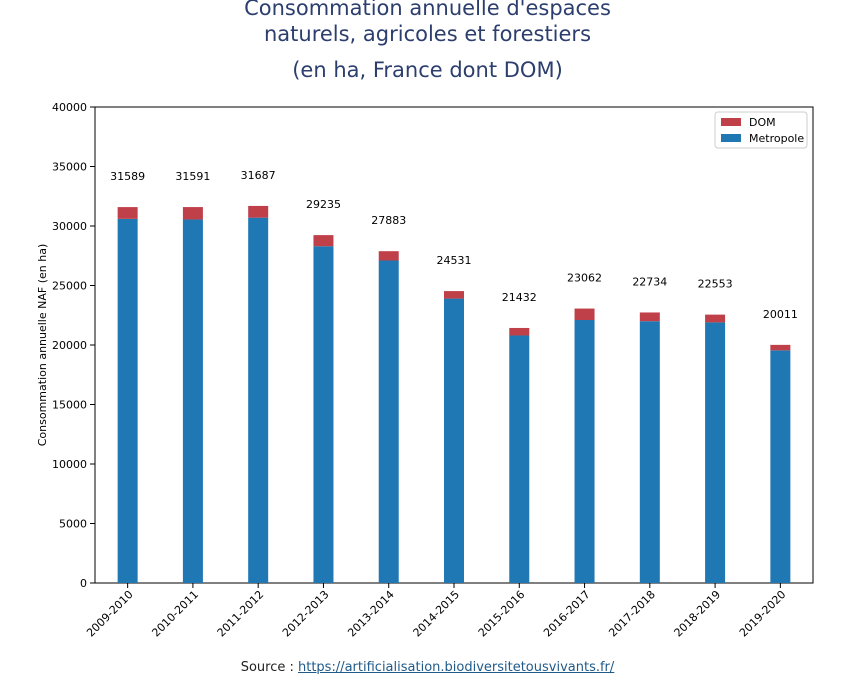  Describe the element at coordinates (192, 213) in the screenshot. I see `bar-dom-2010-2011` at that location.